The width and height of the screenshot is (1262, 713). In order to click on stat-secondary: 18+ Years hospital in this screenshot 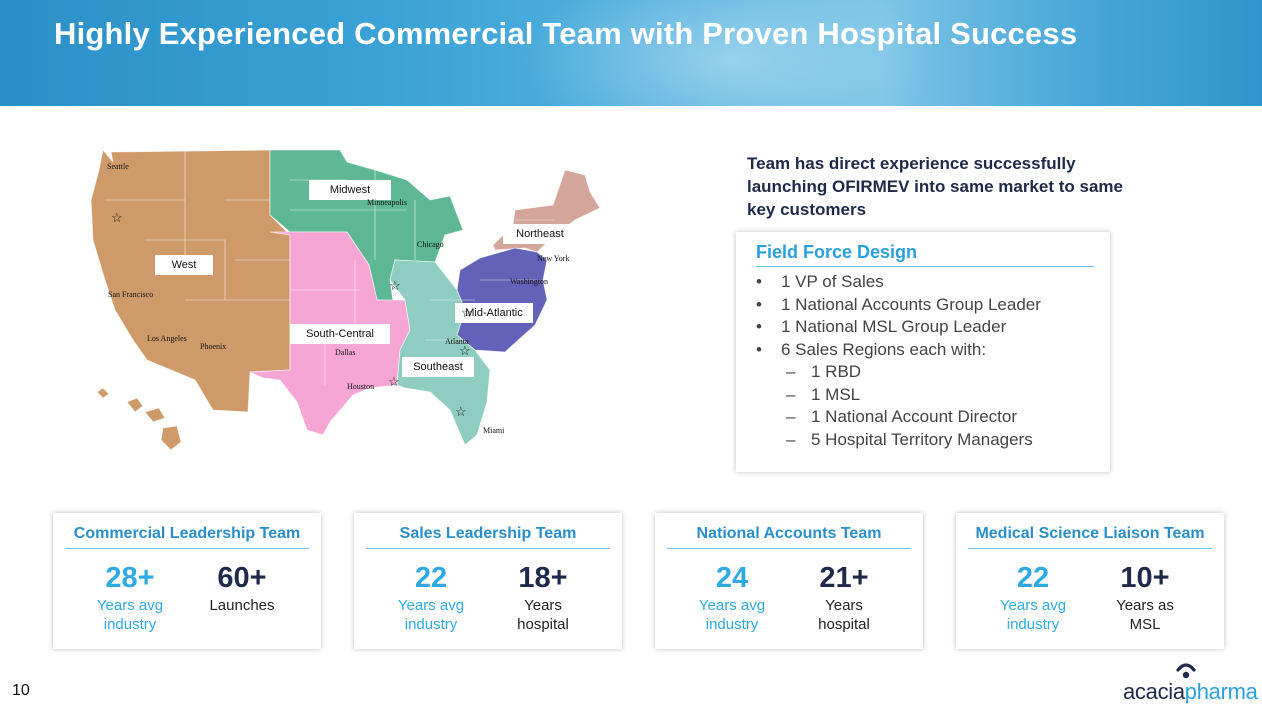, I will do `click(543, 598)`.